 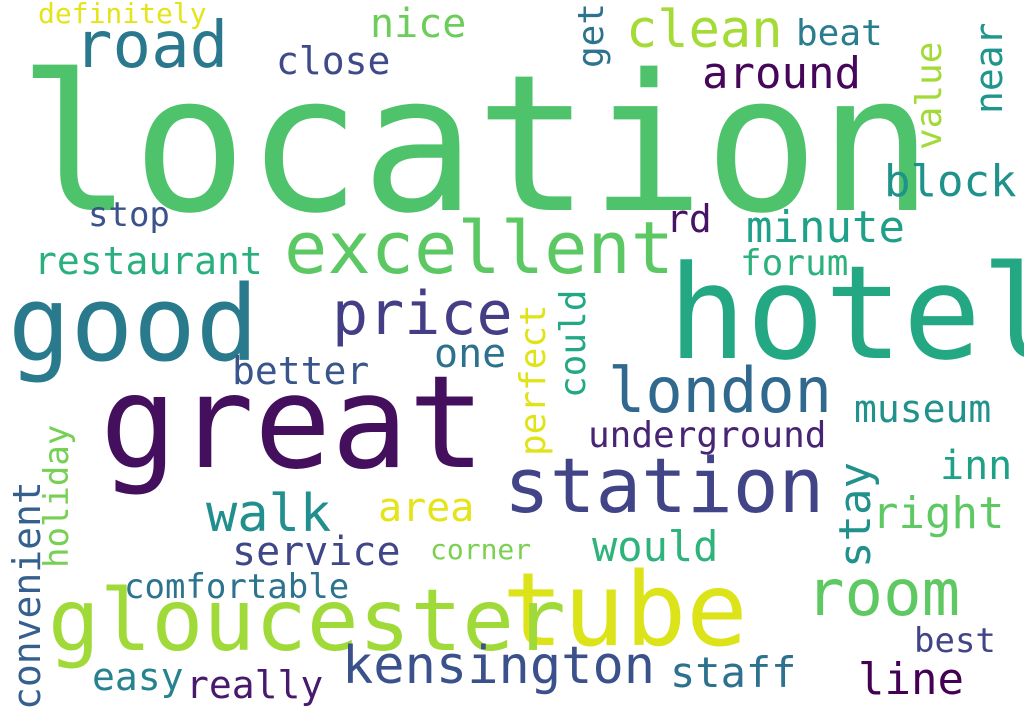 What do you see at coordinates (625, 610) in the screenshot?
I see `word-tube: tube` at bounding box center [625, 610].